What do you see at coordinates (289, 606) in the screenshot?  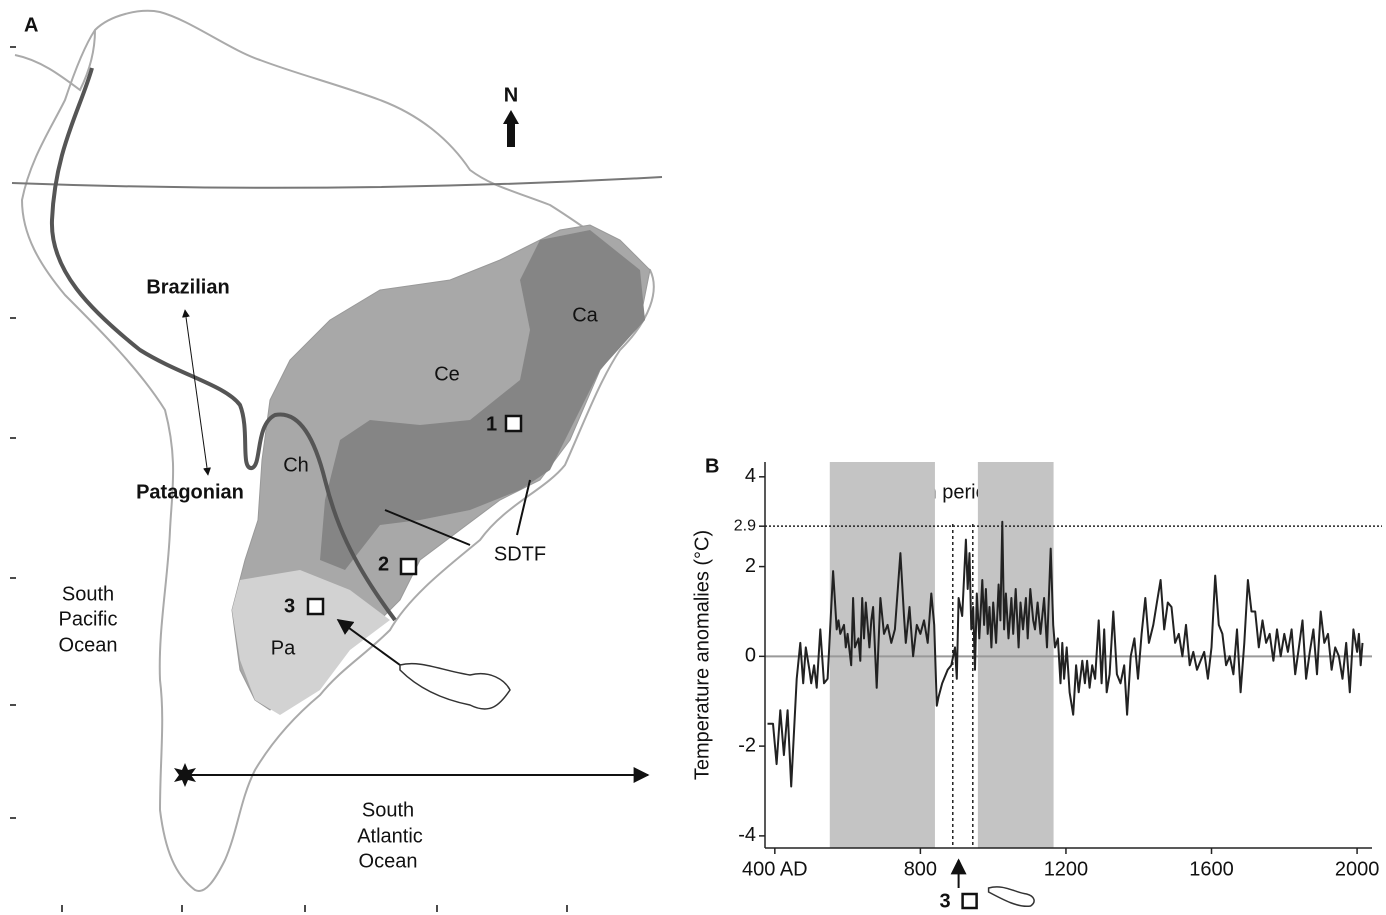 I see `site-label: 3` at bounding box center [289, 606].